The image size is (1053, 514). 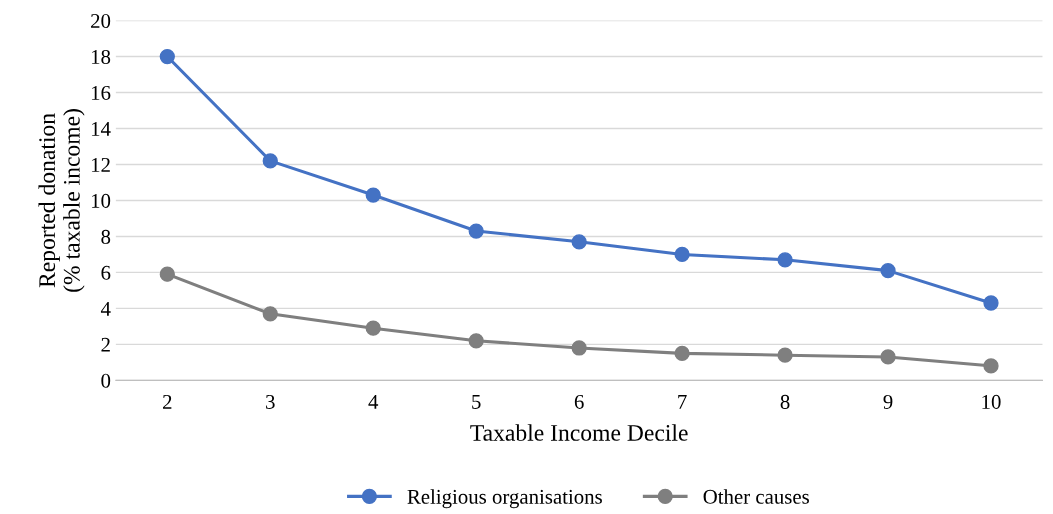 What do you see at coordinates (756, 496) in the screenshot?
I see `legend-label: Other causes` at bounding box center [756, 496].